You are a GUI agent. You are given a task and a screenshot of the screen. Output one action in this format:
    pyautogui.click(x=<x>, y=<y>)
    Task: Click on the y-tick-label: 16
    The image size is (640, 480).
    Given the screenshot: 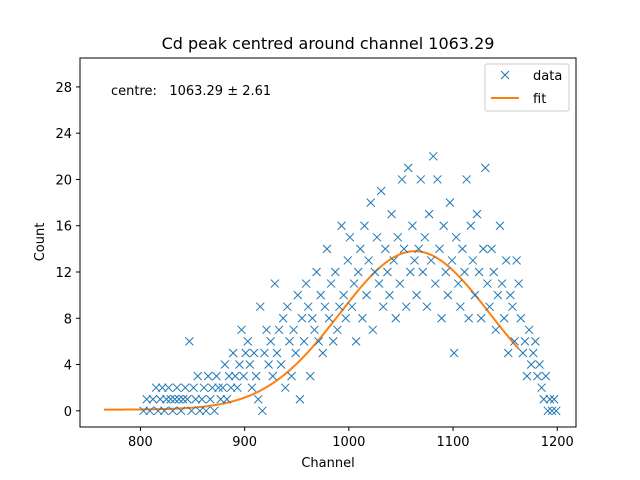 What is the action you would take?
    pyautogui.click(x=63, y=227)
    